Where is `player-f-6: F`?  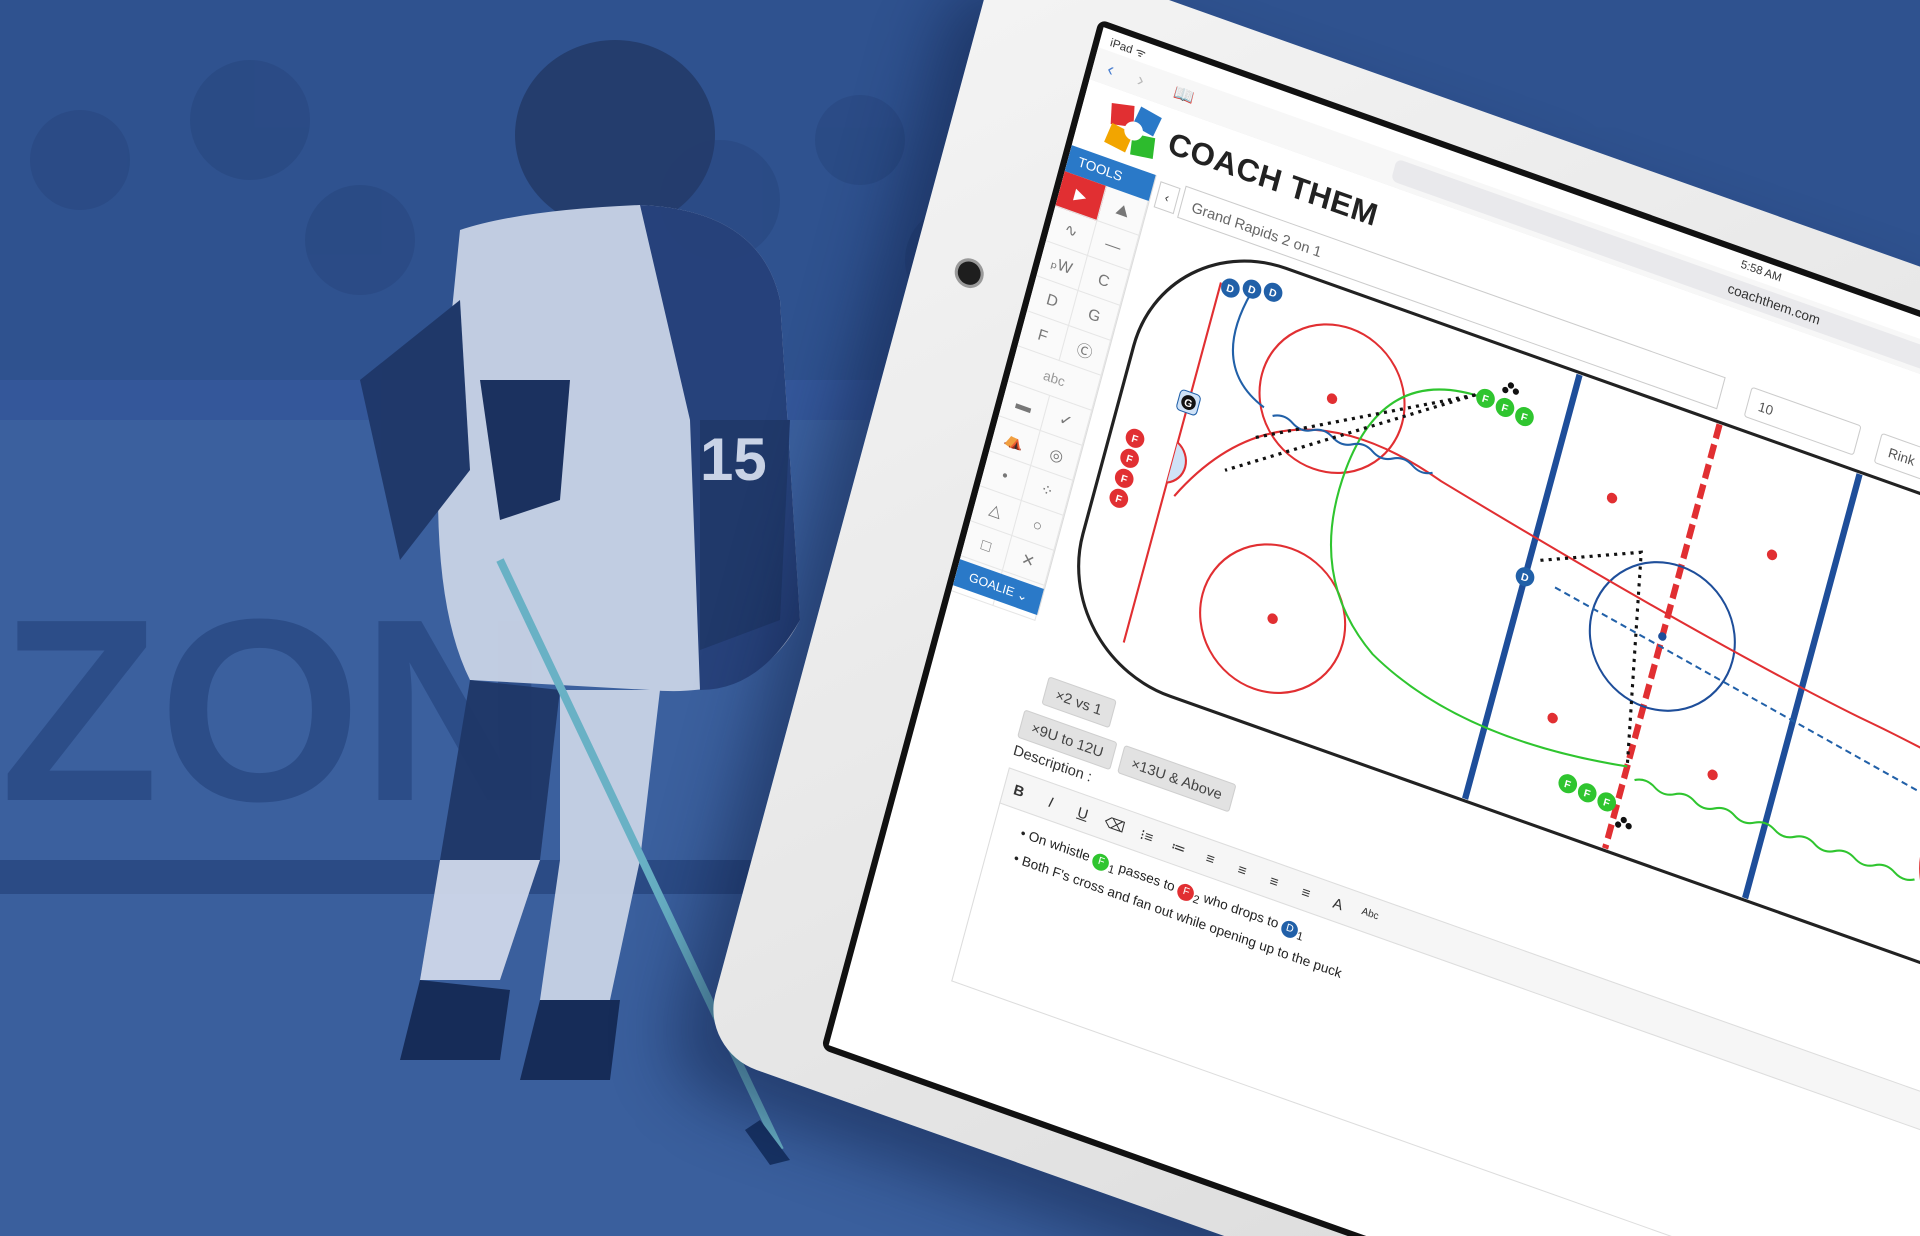 player-f-6: F is located at coordinates (1607, 802).